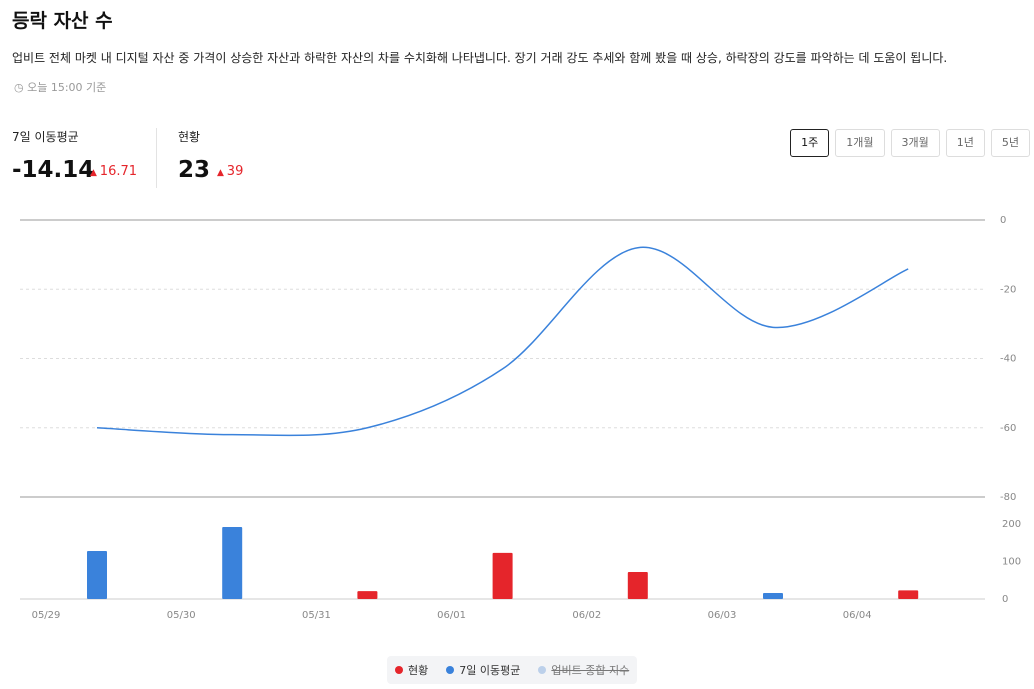 Image resolution: width=1034 pixels, height=689 pixels. I want to click on x-tick-label: 05/31, so click(316, 615).